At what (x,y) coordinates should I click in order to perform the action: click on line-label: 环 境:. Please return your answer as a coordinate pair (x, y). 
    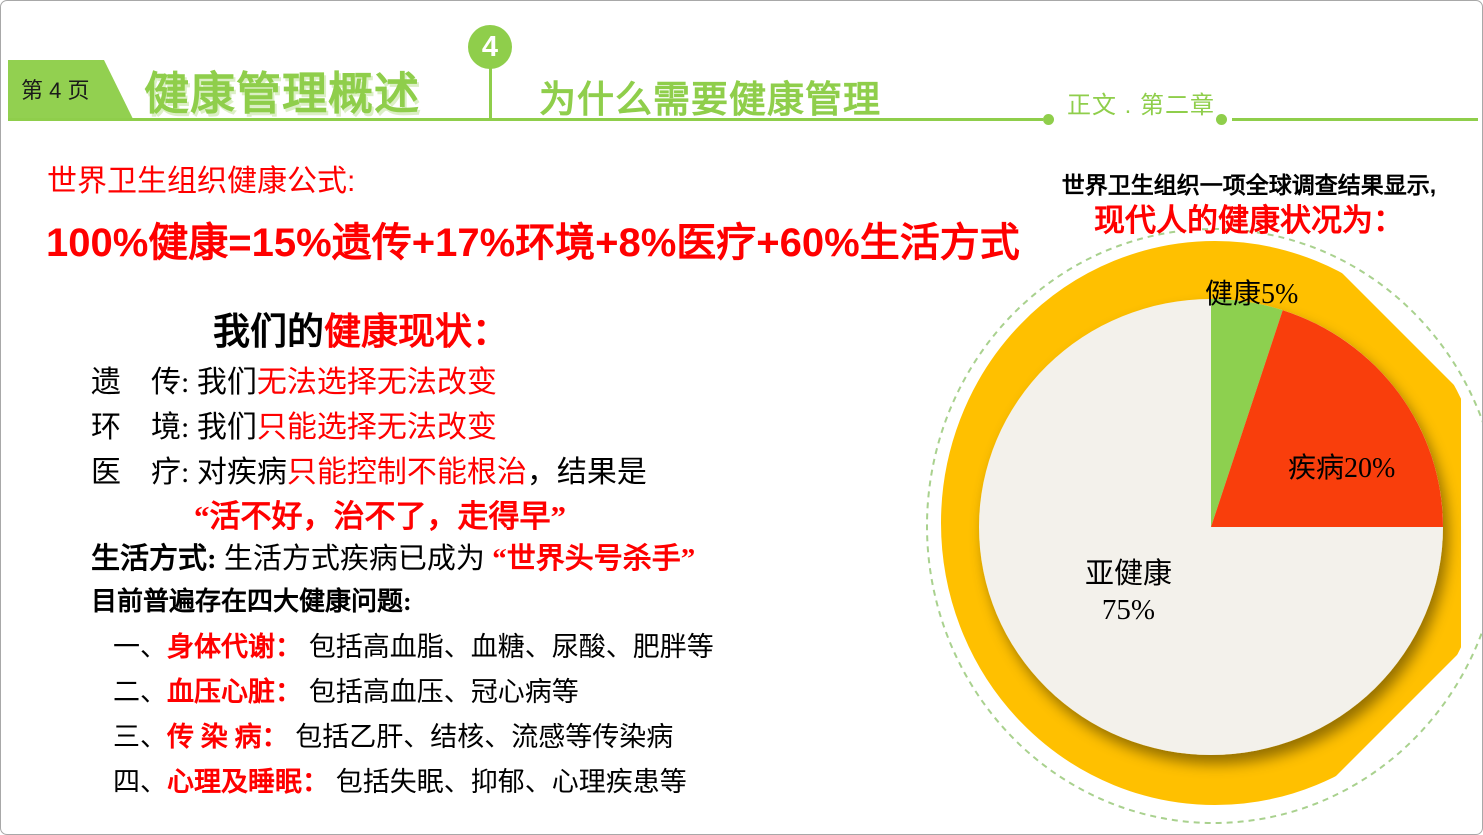
    Looking at the image, I should click on (140, 427).